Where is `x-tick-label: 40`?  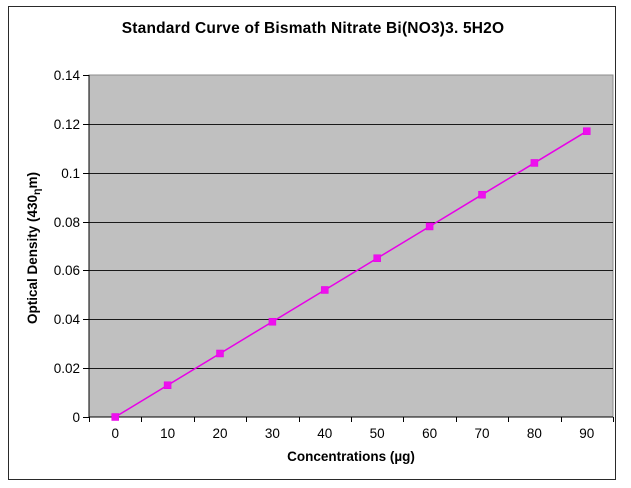 x-tick-label: 40 is located at coordinates (324, 433).